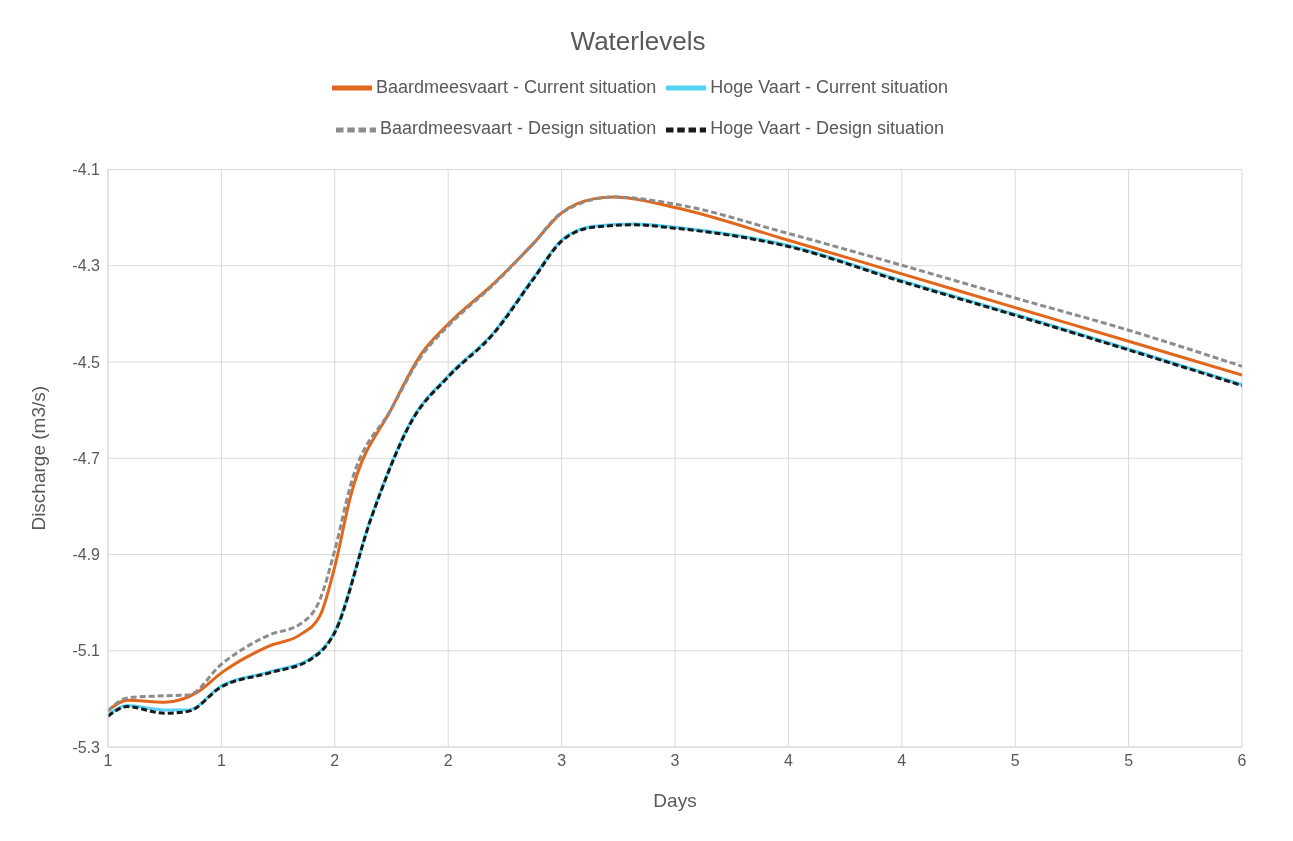 Image resolution: width=1293 pixels, height=841 pixels. What do you see at coordinates (86, 458) in the screenshot?
I see `y-tick-label: -4.7` at bounding box center [86, 458].